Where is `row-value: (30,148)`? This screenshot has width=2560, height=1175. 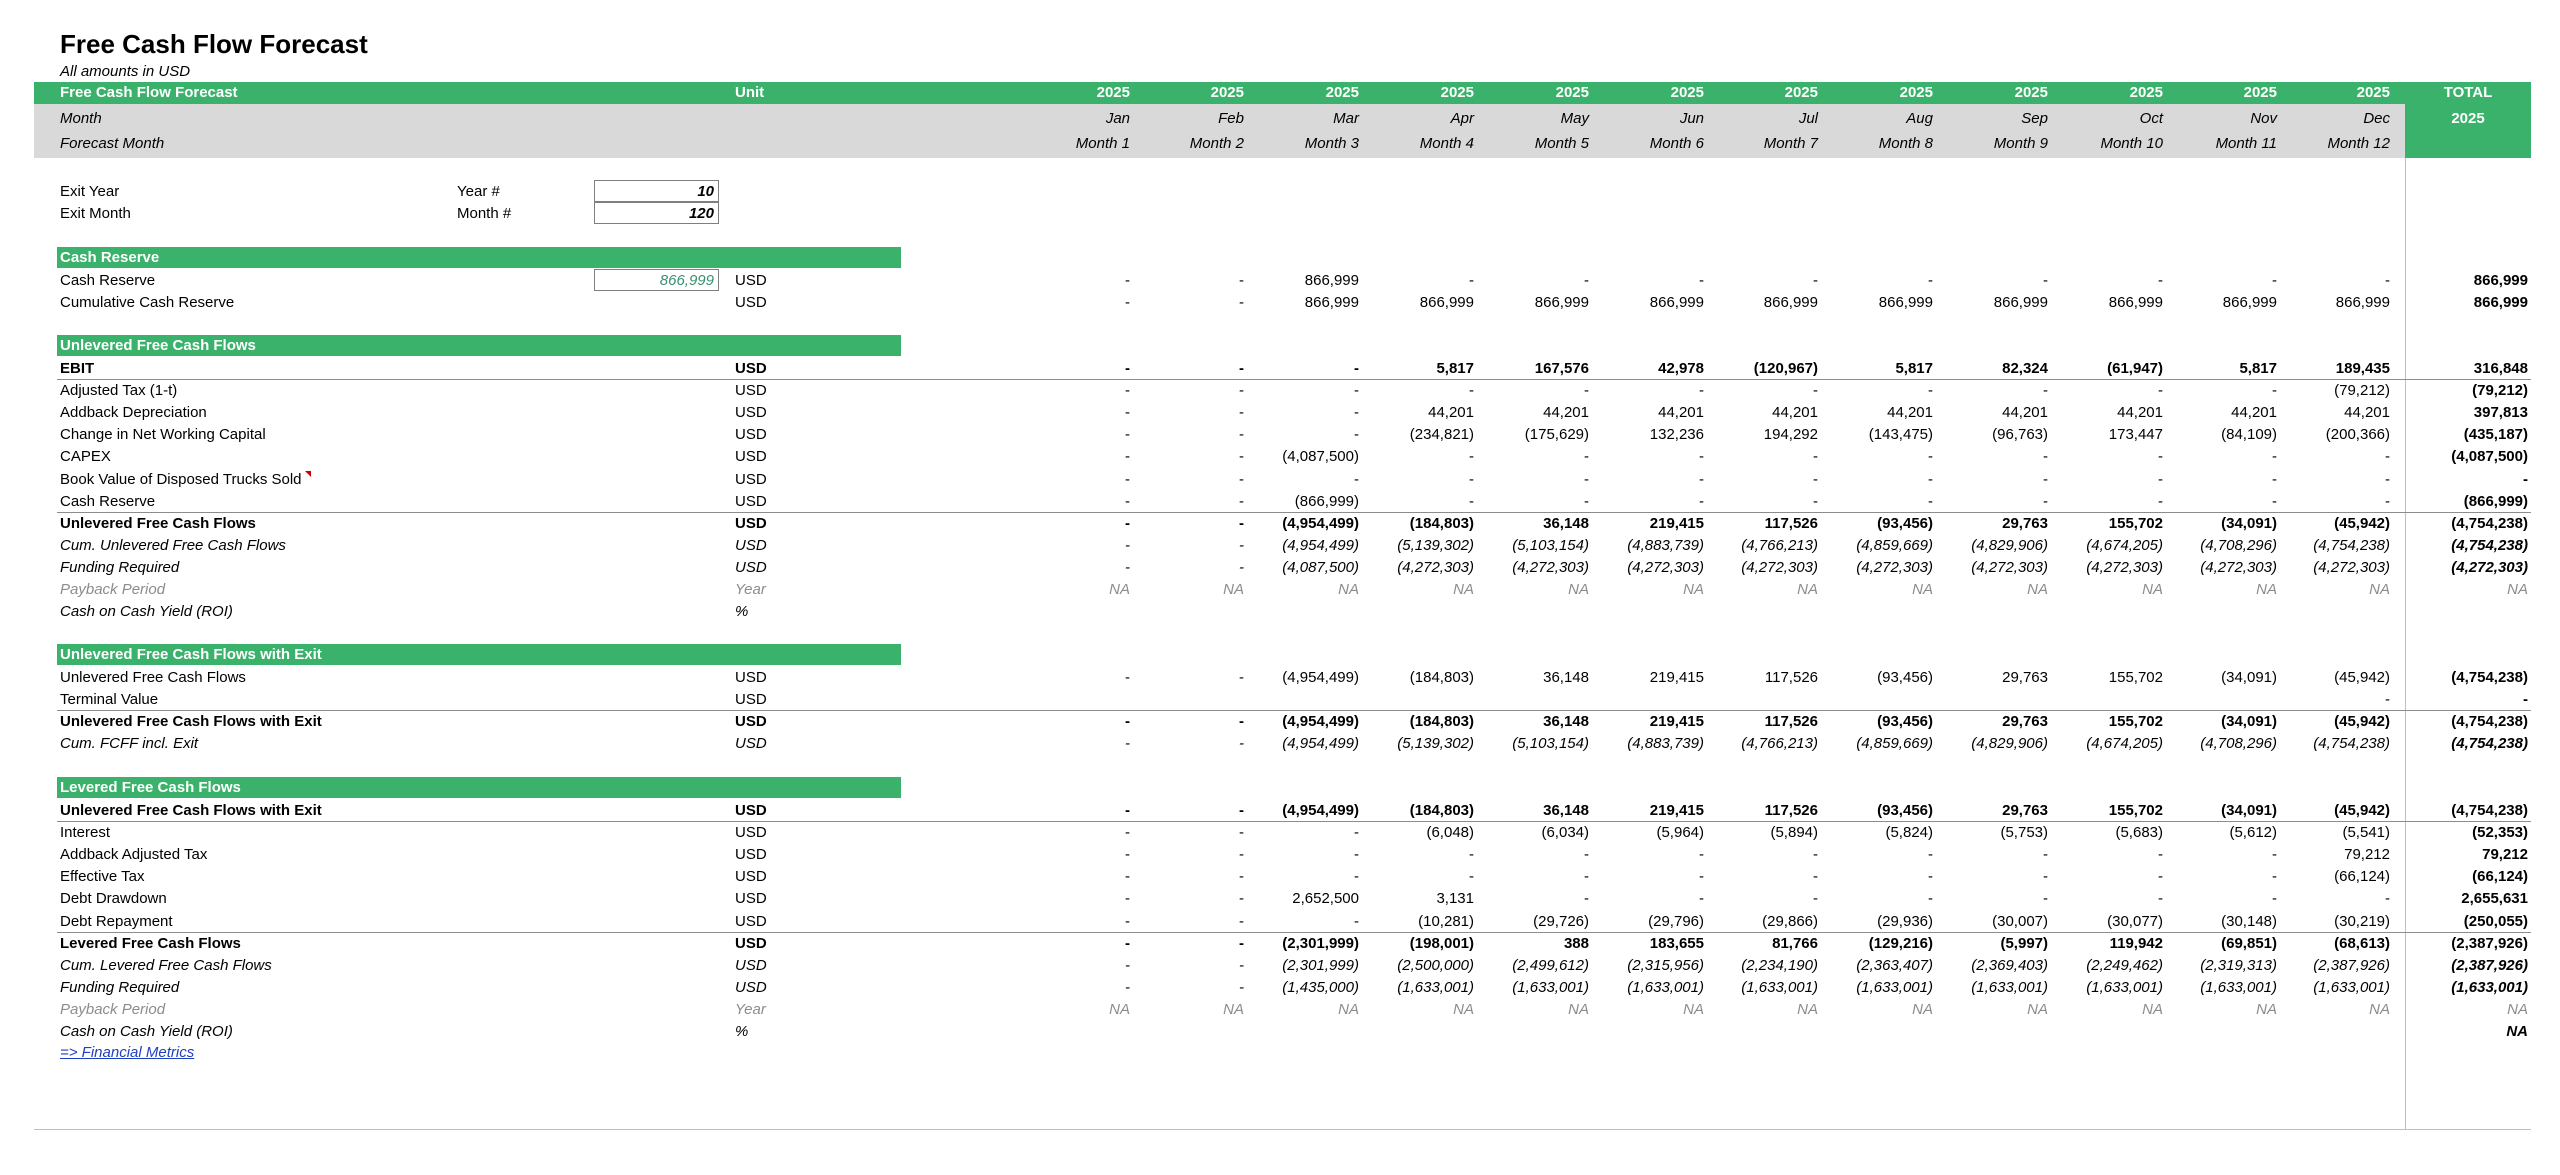
row-value: (30,148) is located at coordinates (2249, 921).